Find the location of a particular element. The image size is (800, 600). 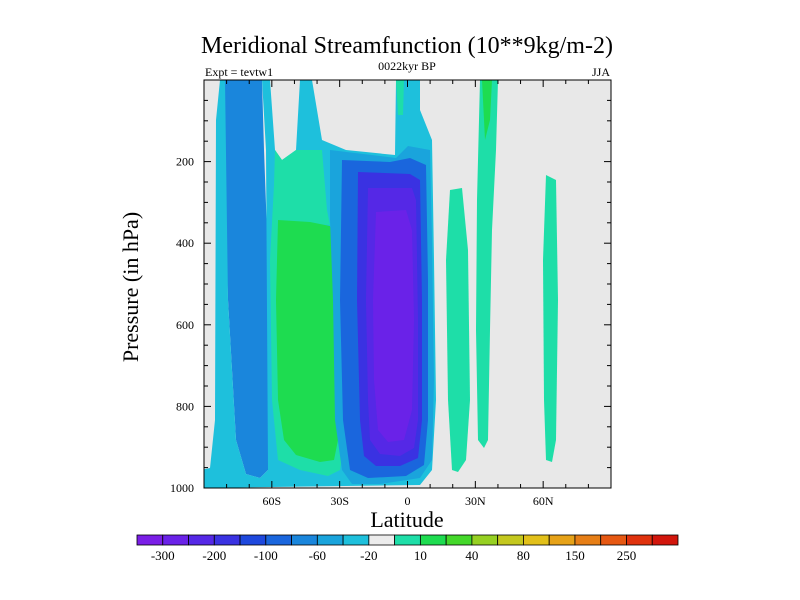

y-tick-label: 800 is located at coordinates (185, 406).